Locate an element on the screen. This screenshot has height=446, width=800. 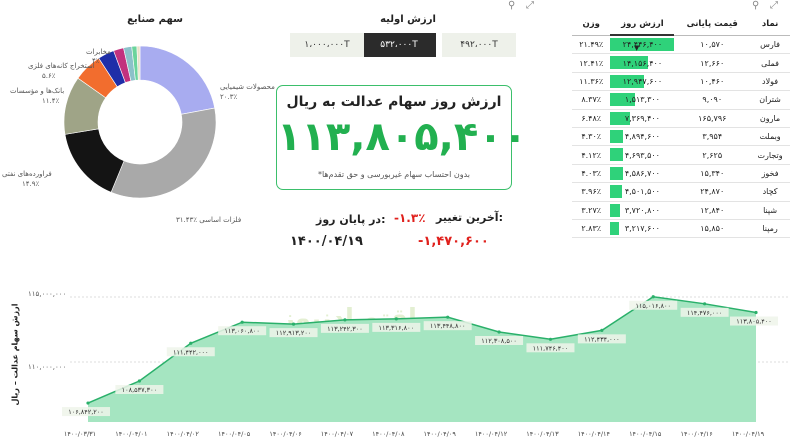
cell-price: ۱۰,۴۶۰ is located at coordinates (712, 82).